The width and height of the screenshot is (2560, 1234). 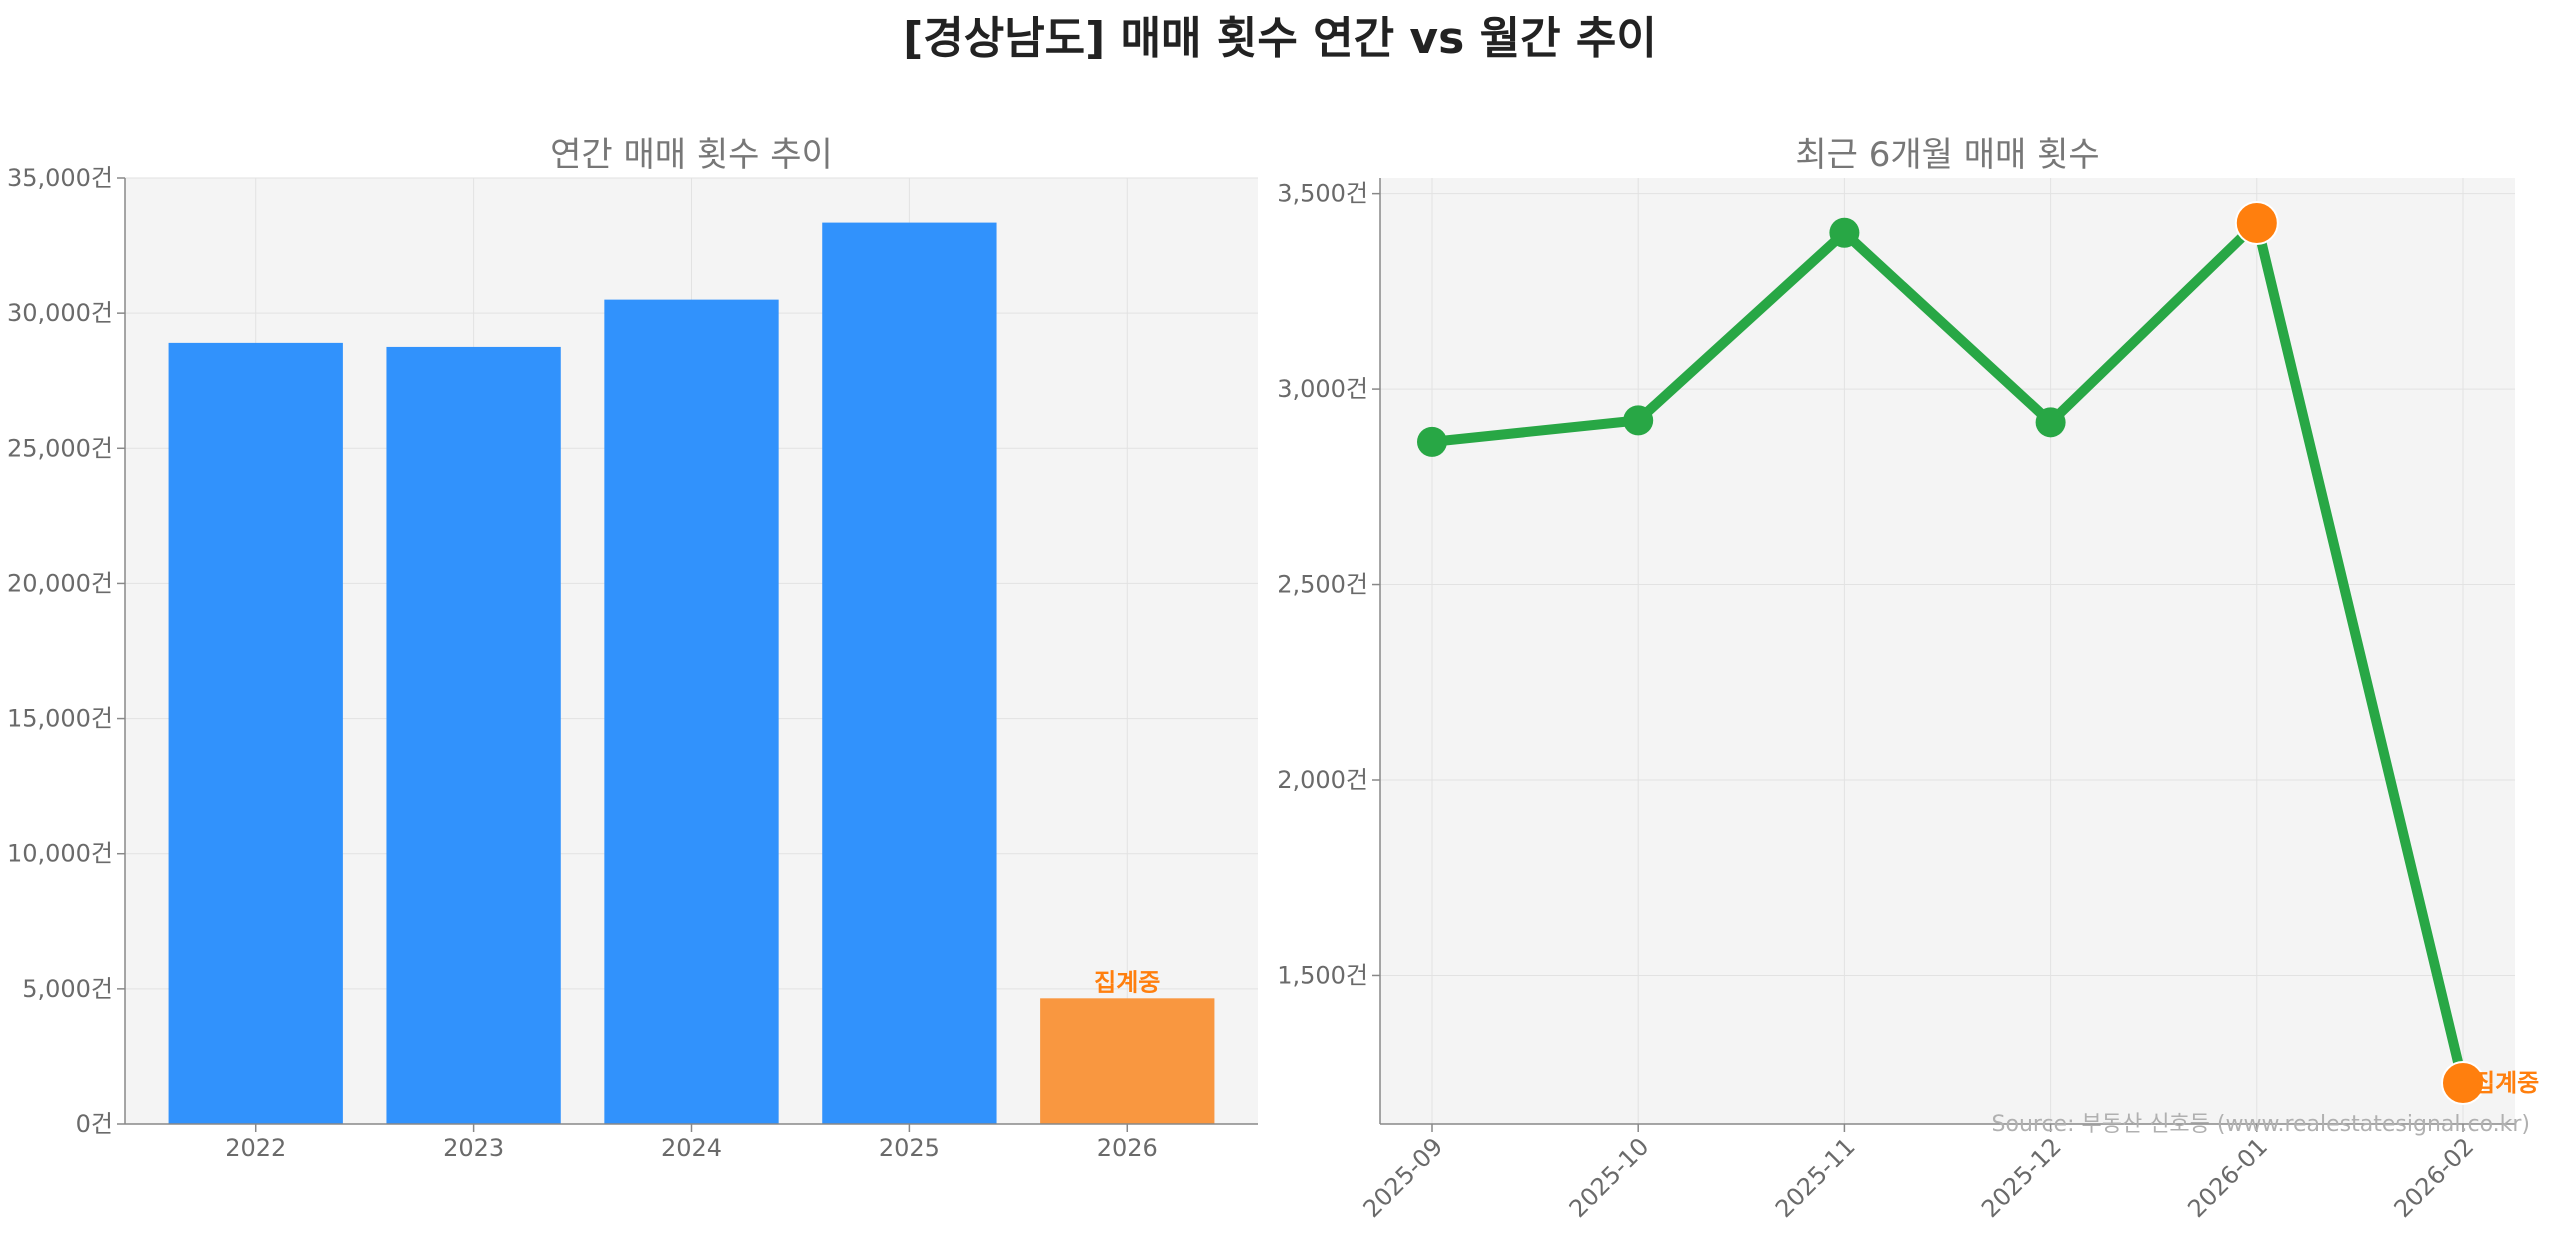 What do you see at coordinates (60, 854) in the screenshot?
I see `y-tick-label: 10,000건` at bounding box center [60, 854].